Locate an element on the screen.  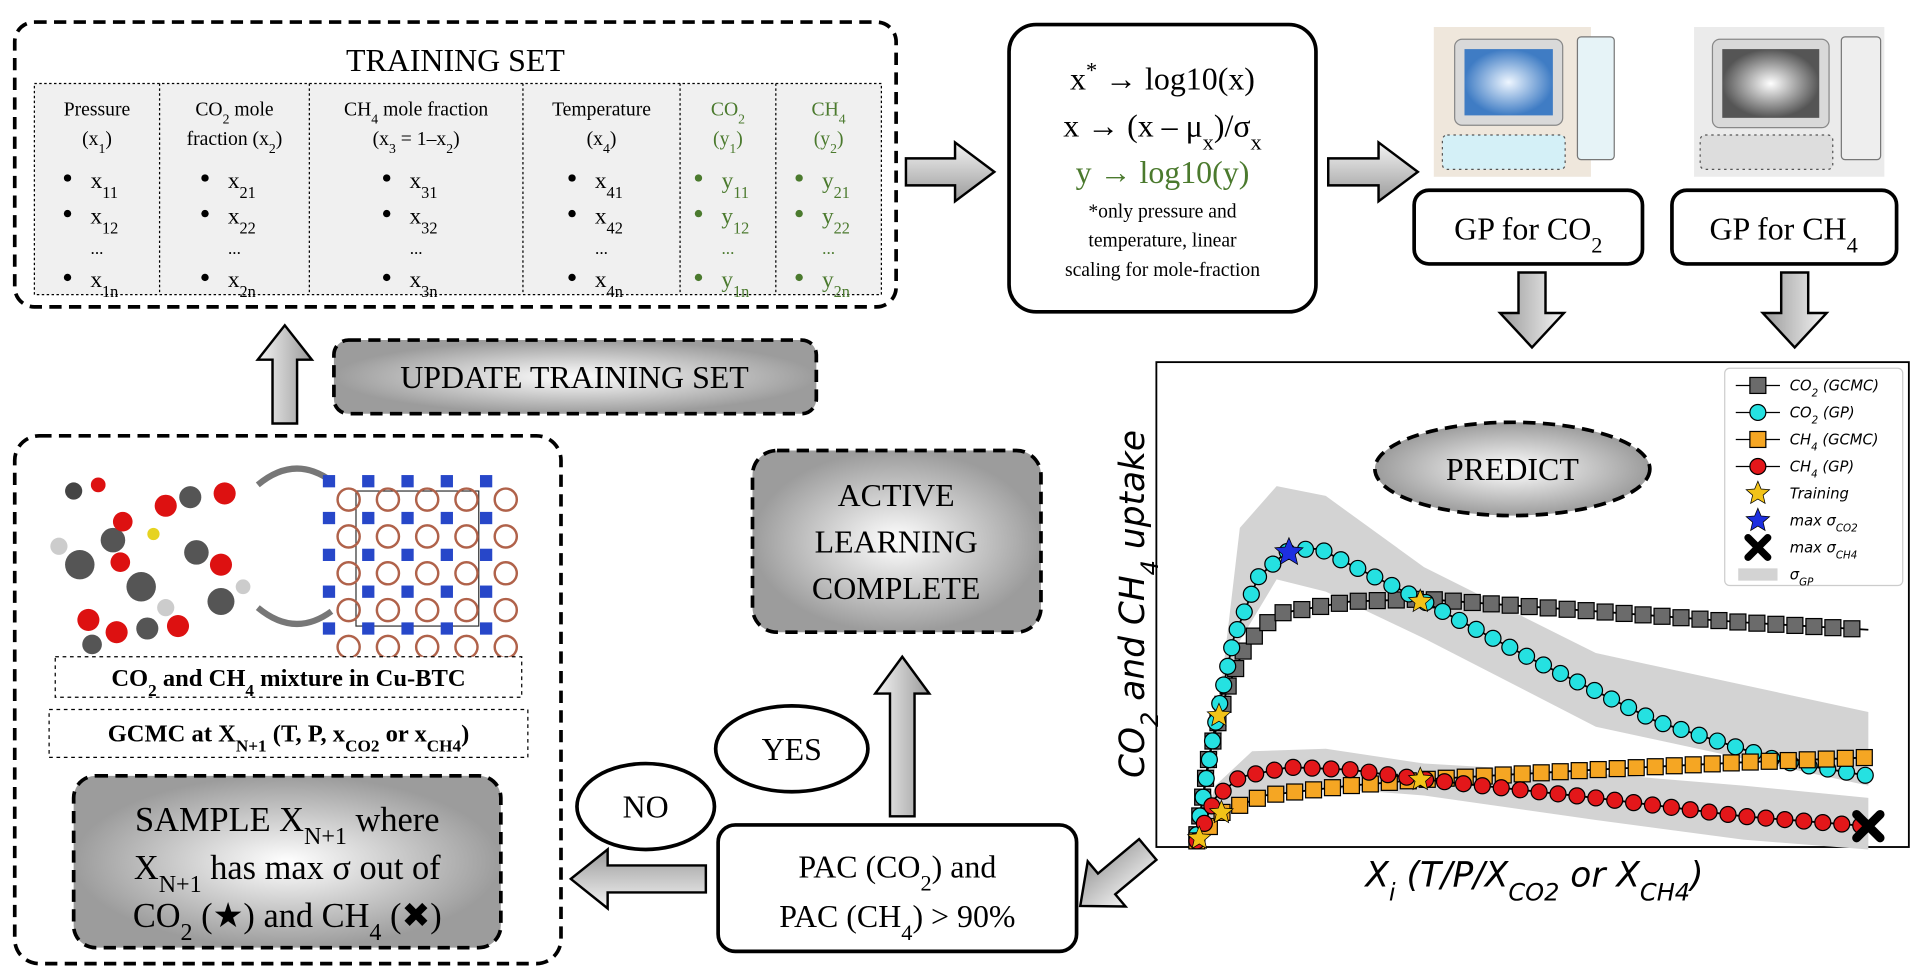
predict-ellipse is located at coordinates (1512, 469).